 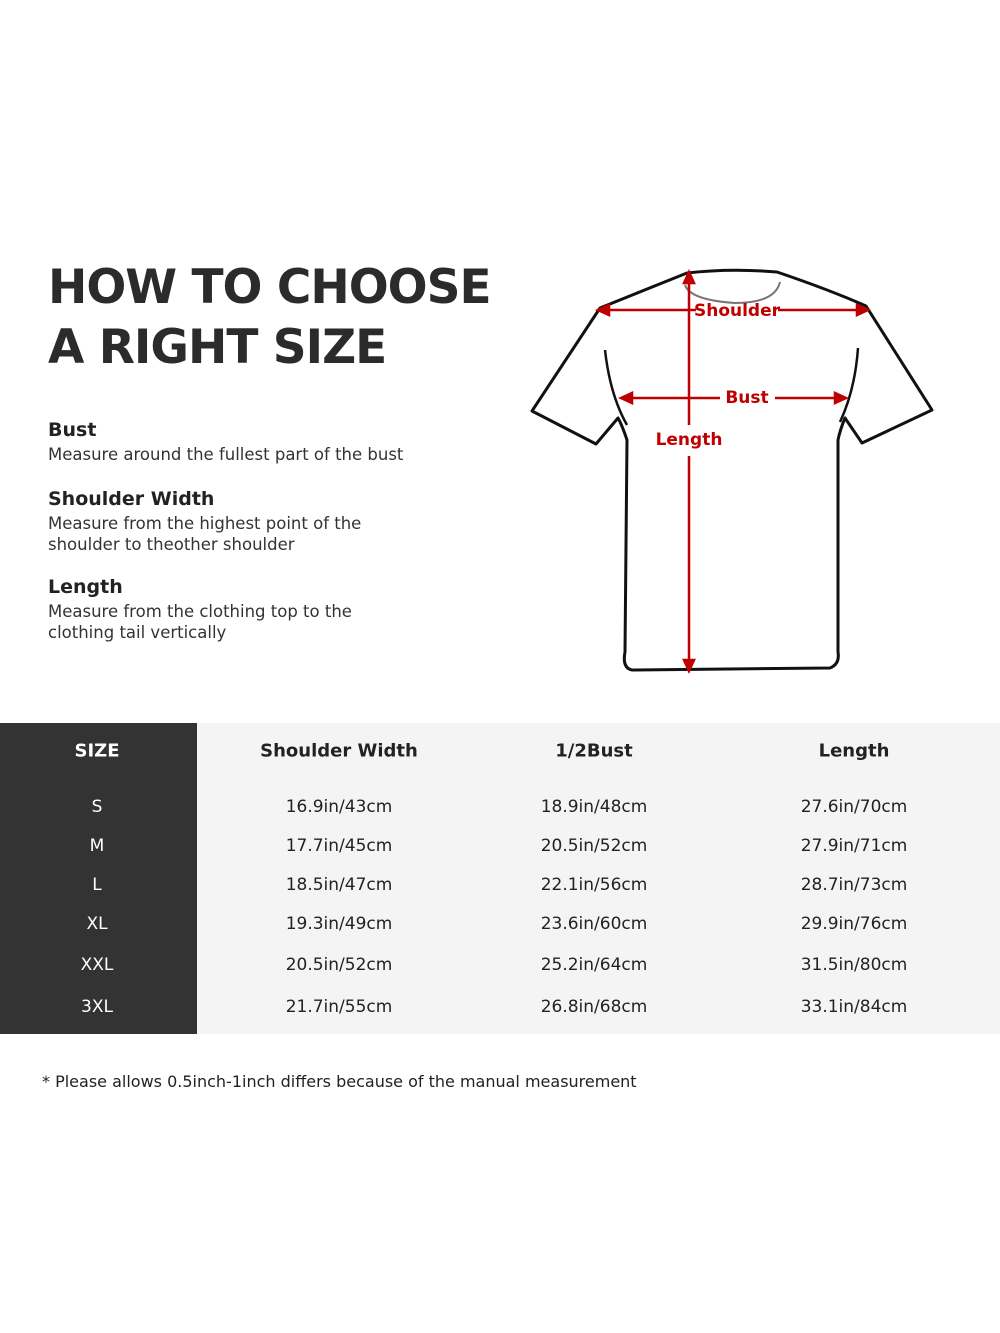 What do you see at coordinates (854, 924) in the screenshot?
I see `table-cell: 29.9in/76cm` at bounding box center [854, 924].